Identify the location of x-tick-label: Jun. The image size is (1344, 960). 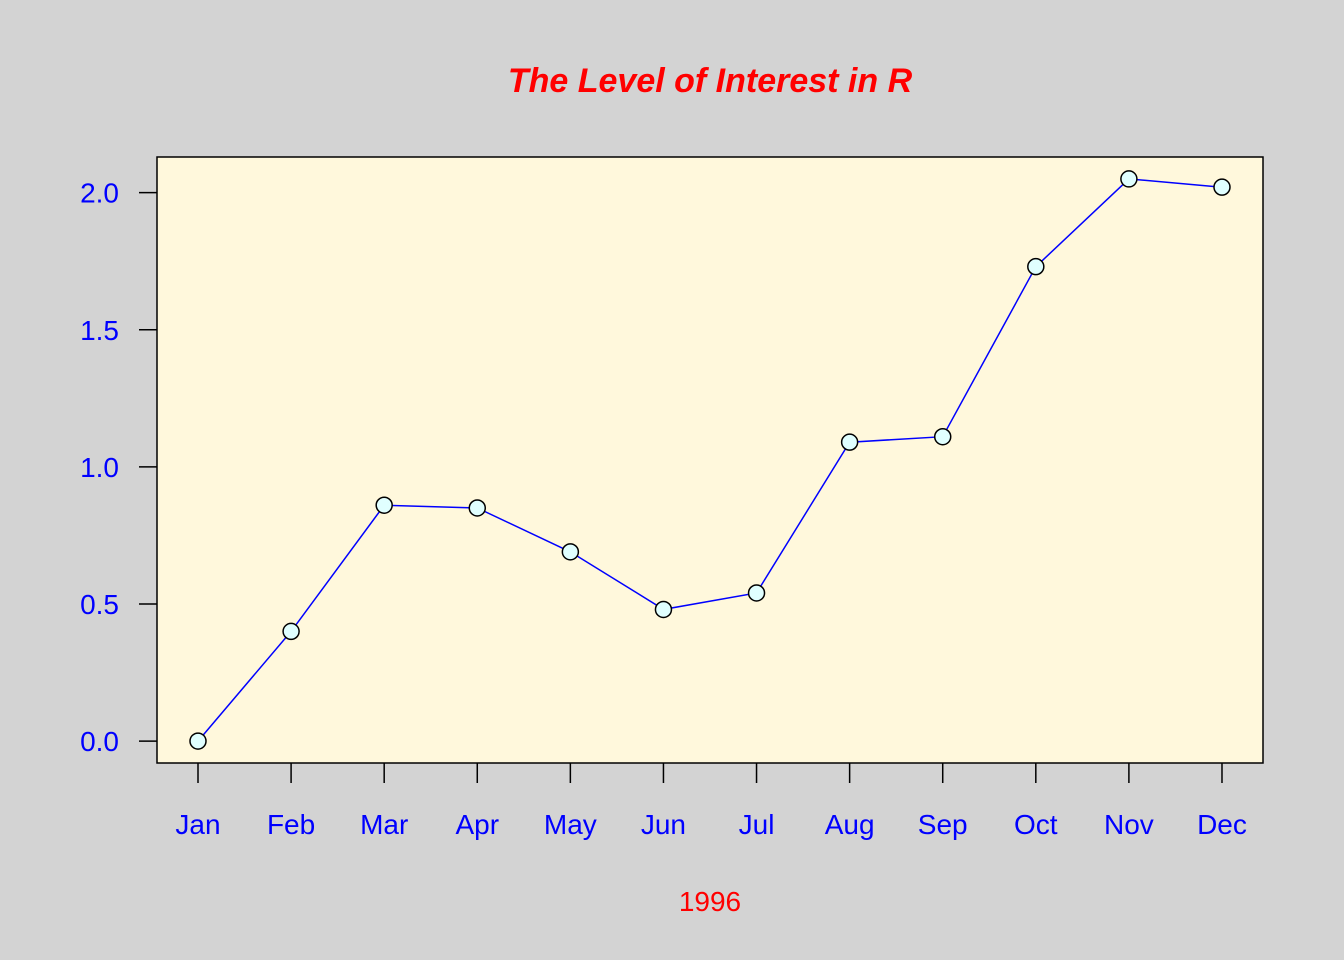
(663, 824).